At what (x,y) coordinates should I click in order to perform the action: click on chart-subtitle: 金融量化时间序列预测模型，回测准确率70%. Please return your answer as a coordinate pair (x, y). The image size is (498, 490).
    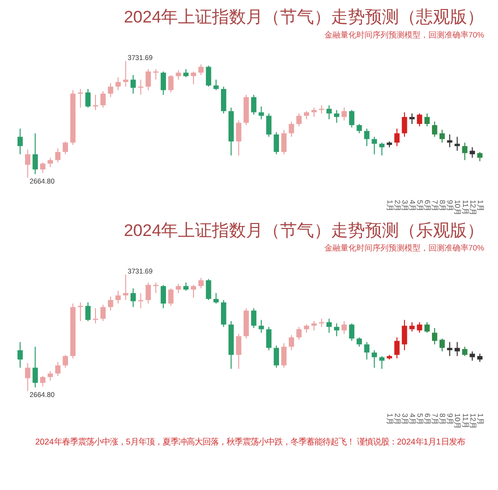
    Looking at the image, I should click on (404, 35).